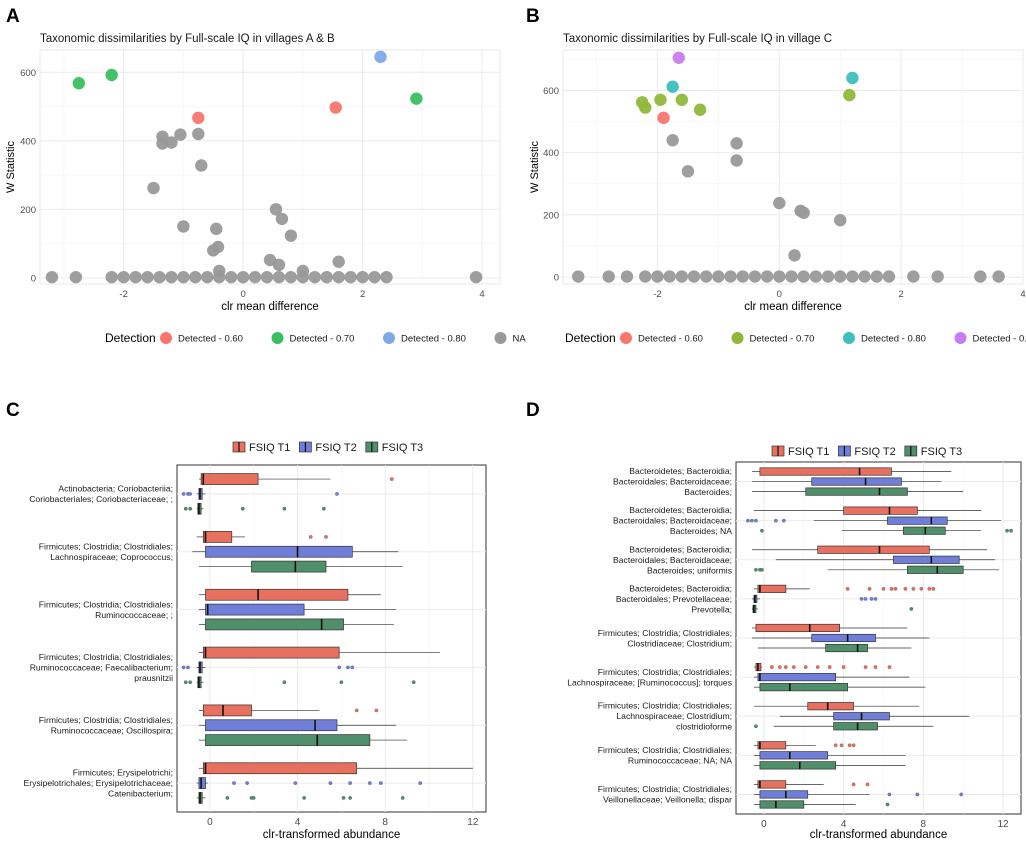 The width and height of the screenshot is (1026, 843). What do you see at coordinates (649, 682) in the screenshot?
I see `taxon-label: Lachnospiraceae; [Ruminococcus]; torques` at bounding box center [649, 682].